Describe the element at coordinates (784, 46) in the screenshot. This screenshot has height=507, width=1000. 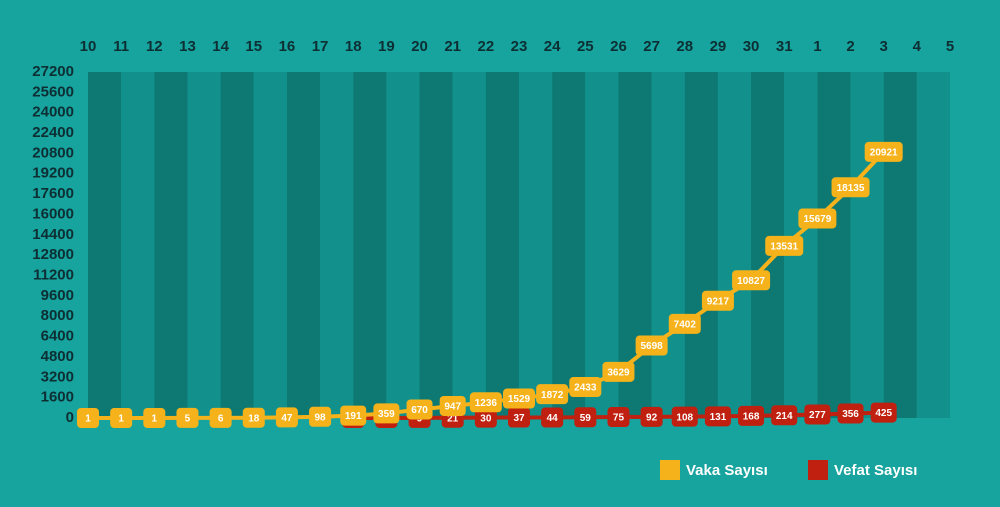
I see `x-tick-label: 31` at that location.